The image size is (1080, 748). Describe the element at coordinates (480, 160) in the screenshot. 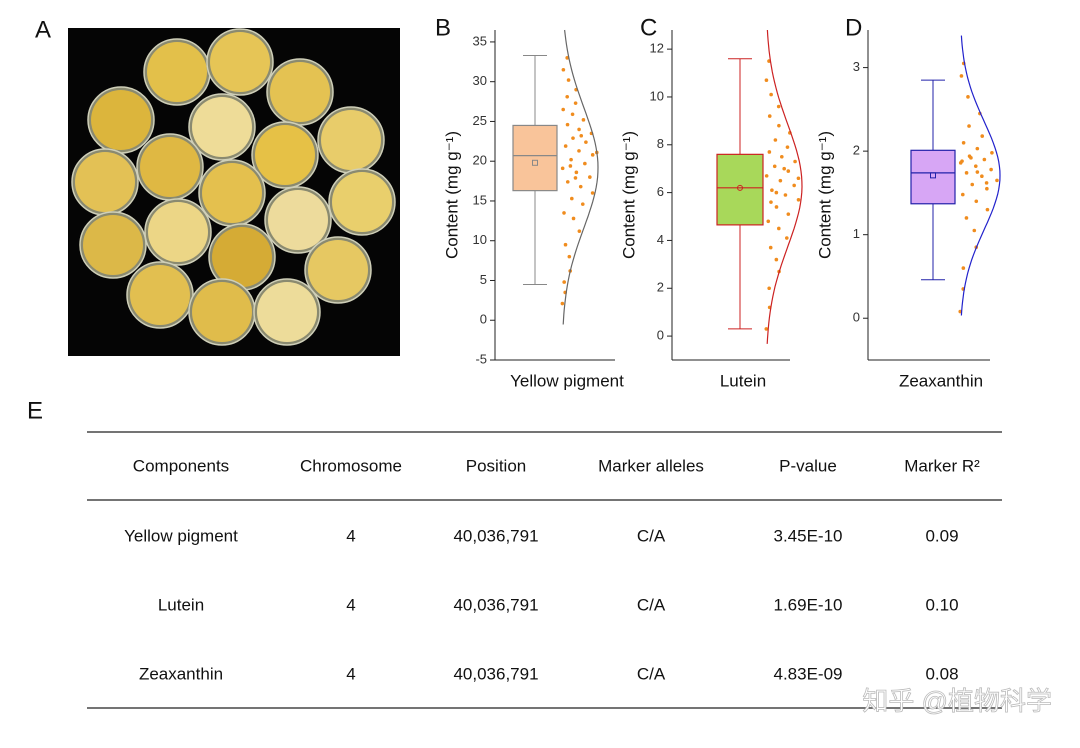

I see `y-tick-label: 20` at that location.